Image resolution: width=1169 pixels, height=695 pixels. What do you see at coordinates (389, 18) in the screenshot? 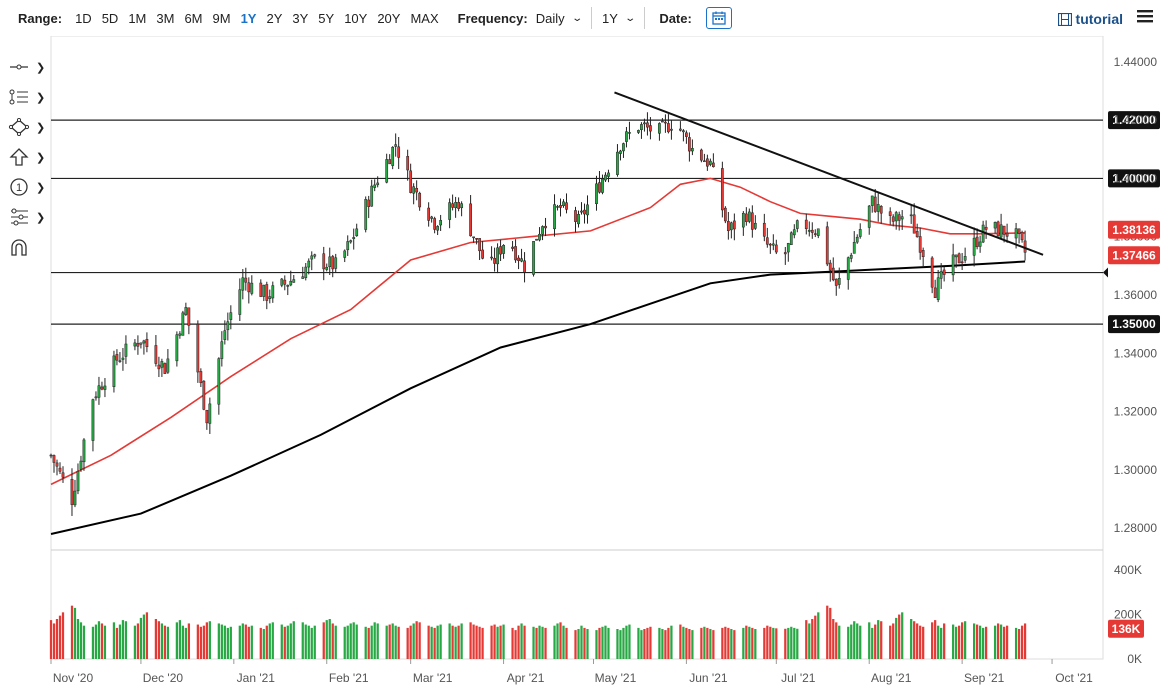
I see `range-20y-button: 20Y` at bounding box center [389, 18].